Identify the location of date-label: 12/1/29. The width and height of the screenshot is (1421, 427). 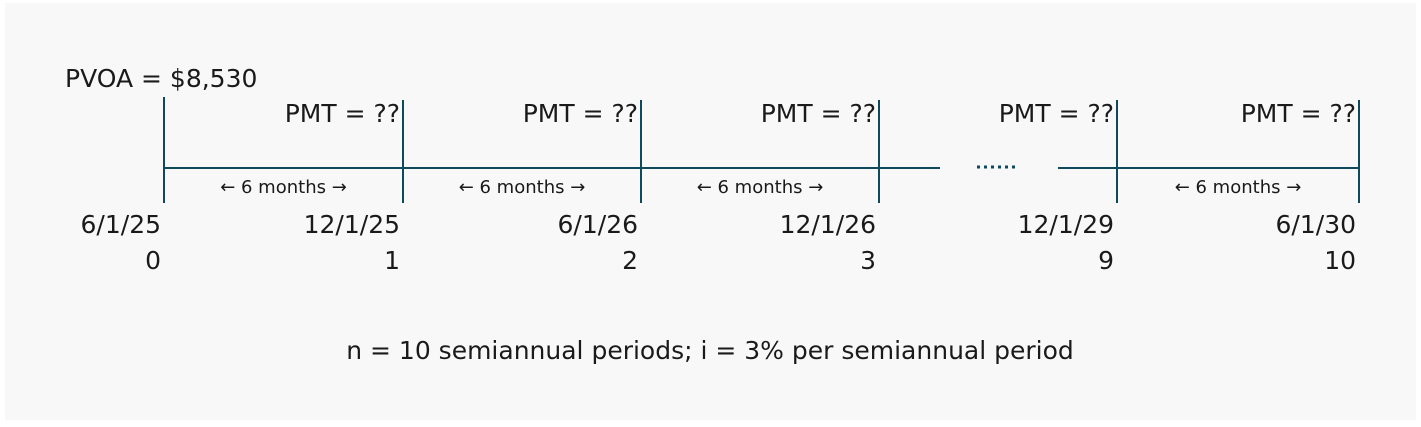
(1066, 224).